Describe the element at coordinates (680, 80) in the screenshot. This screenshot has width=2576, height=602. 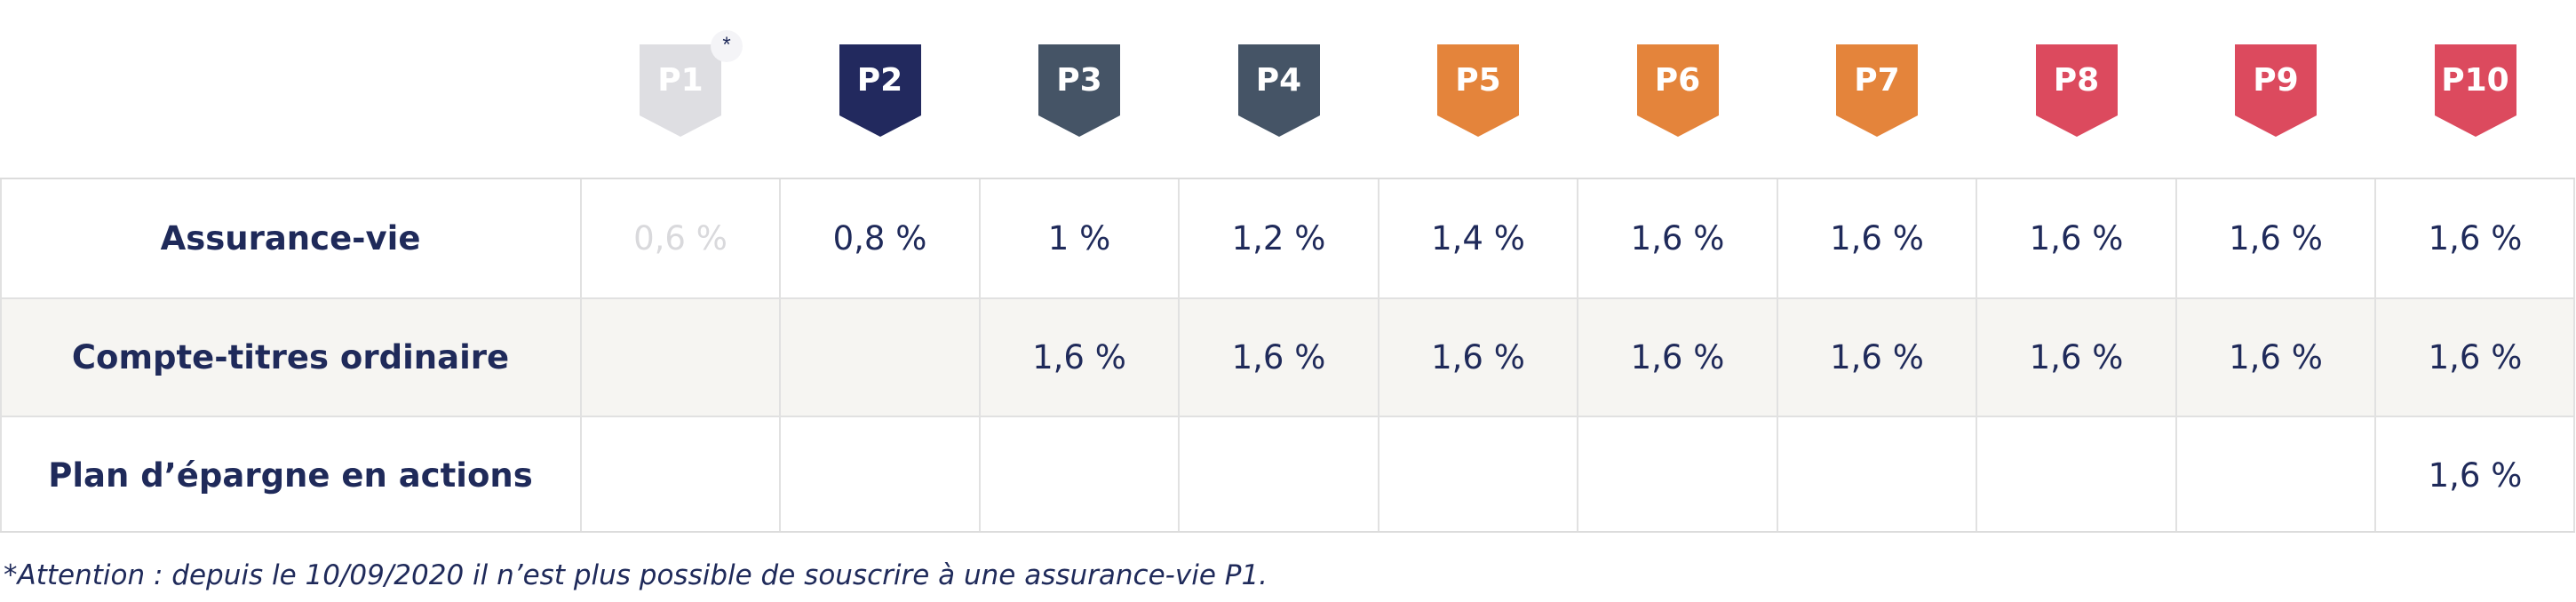
I see `profile-badge-label: P1` at that location.